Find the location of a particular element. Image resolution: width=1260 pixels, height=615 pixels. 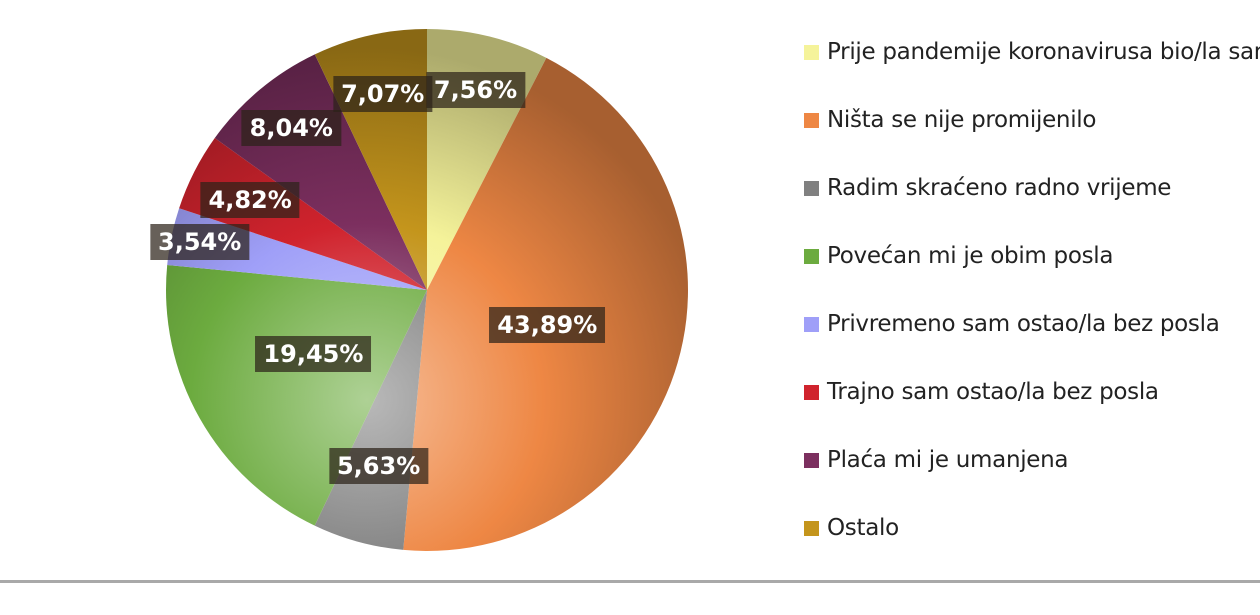

data-label: 19,45% is located at coordinates (313, 354).